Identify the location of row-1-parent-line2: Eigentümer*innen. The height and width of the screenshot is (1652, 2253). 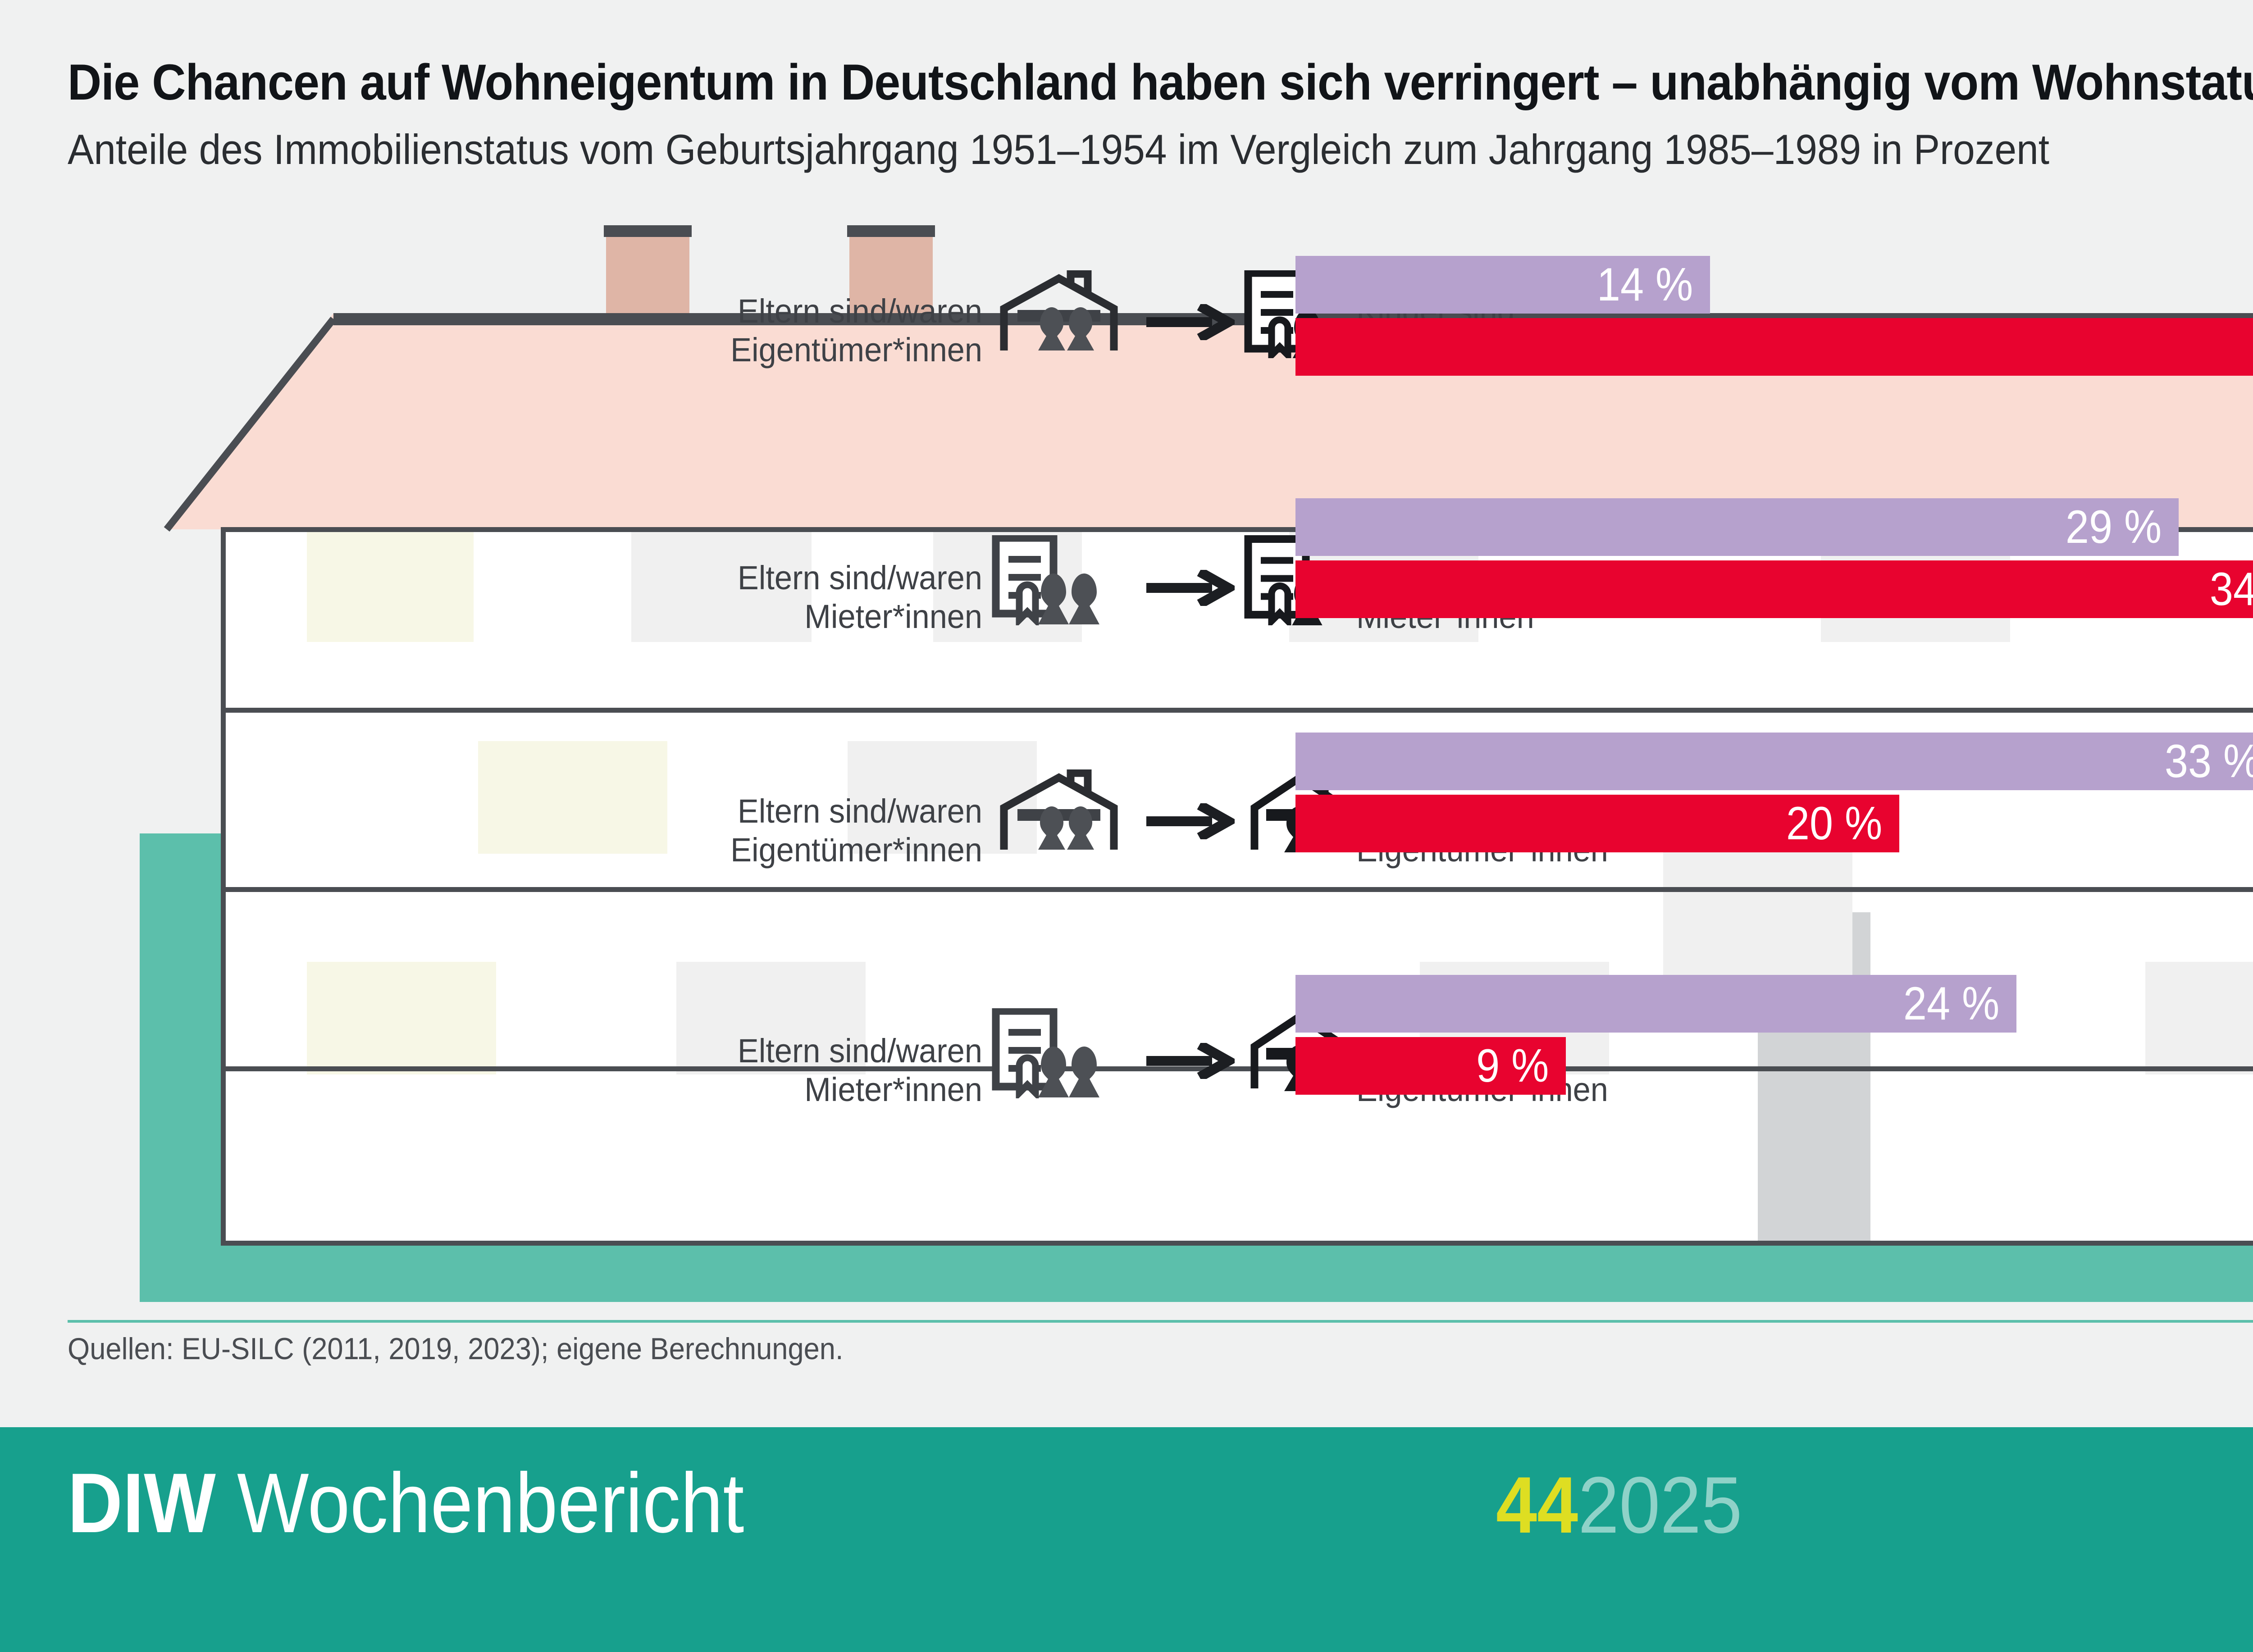
(856, 350).